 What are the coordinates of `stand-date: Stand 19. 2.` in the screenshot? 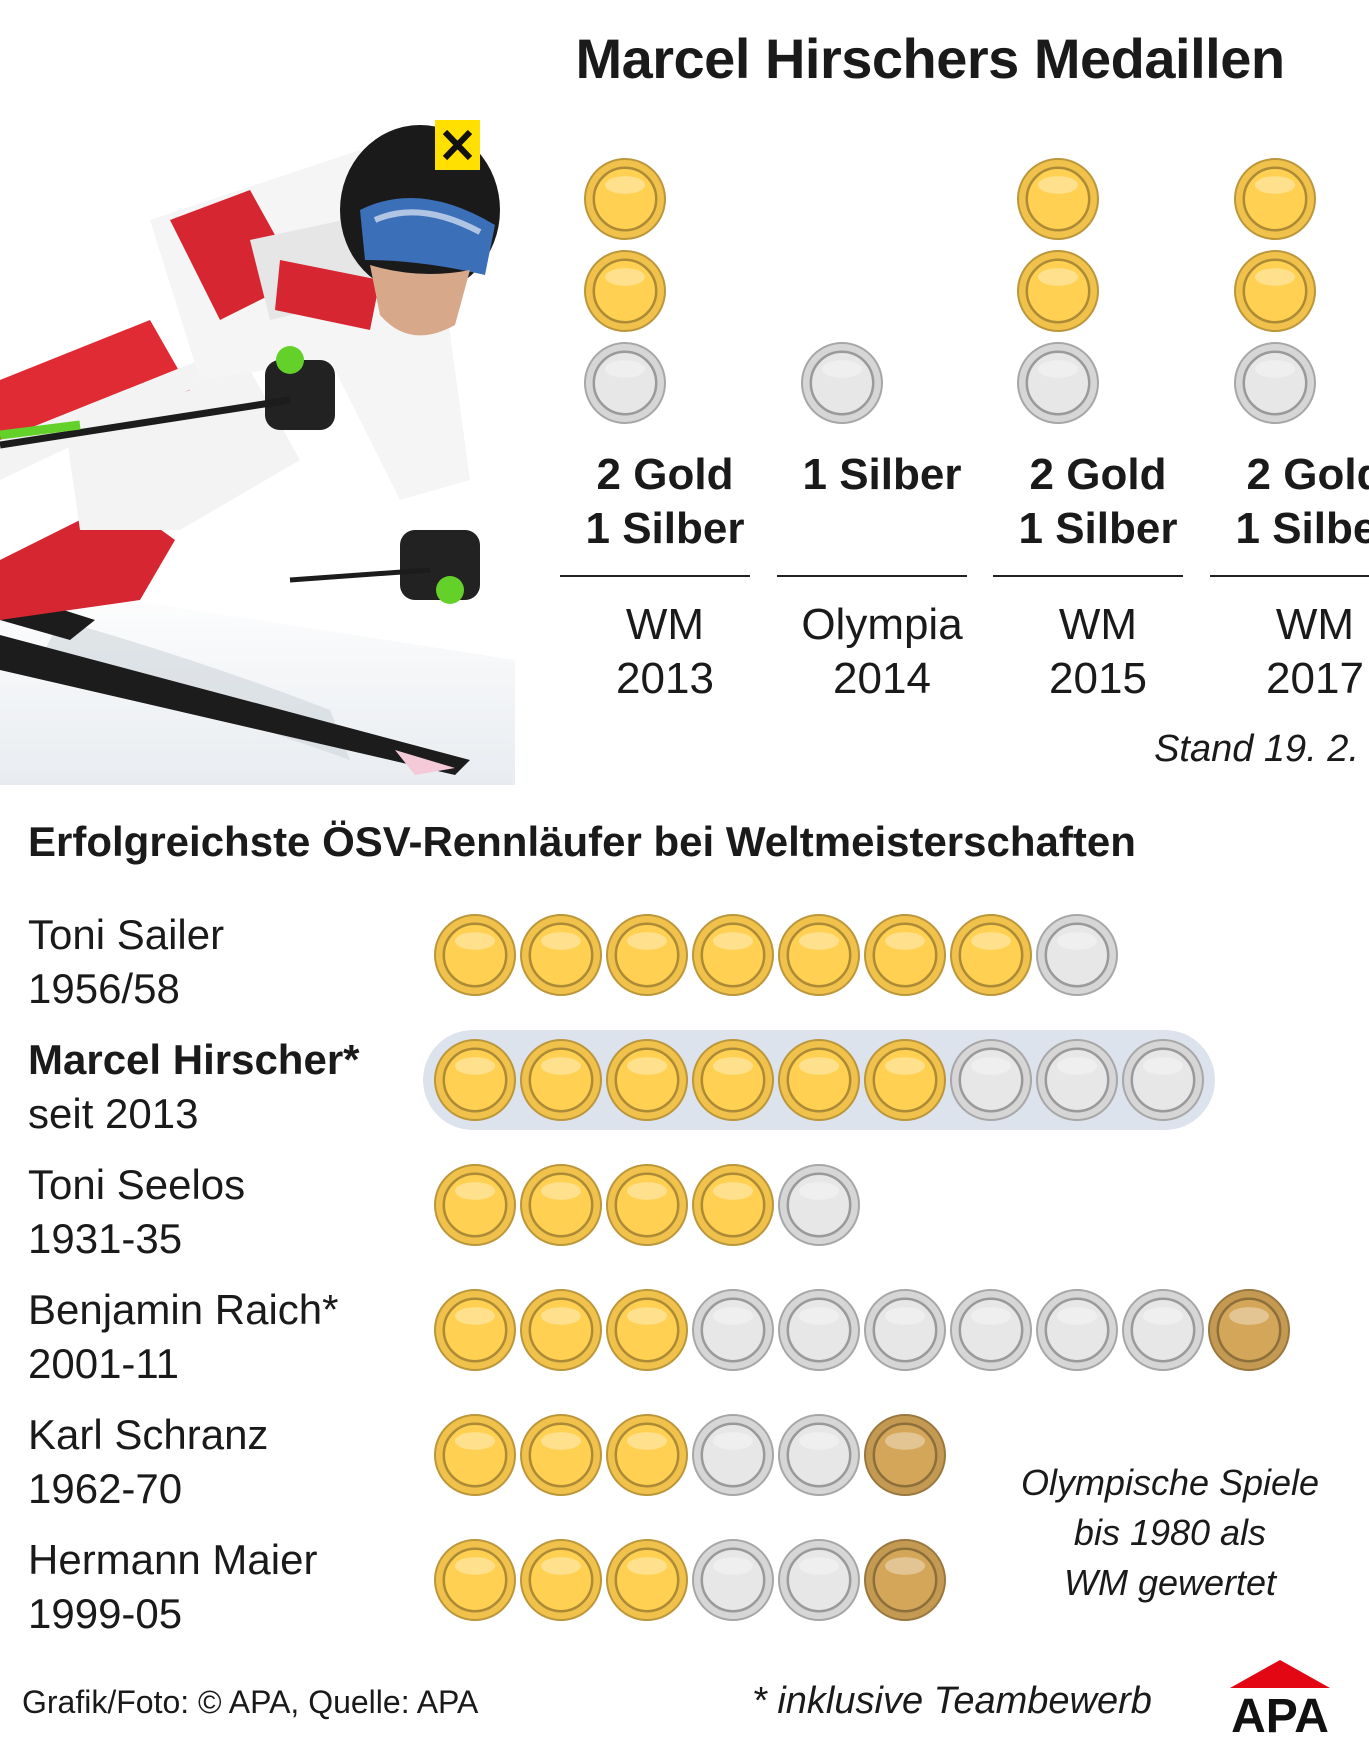 It's located at (1256, 749).